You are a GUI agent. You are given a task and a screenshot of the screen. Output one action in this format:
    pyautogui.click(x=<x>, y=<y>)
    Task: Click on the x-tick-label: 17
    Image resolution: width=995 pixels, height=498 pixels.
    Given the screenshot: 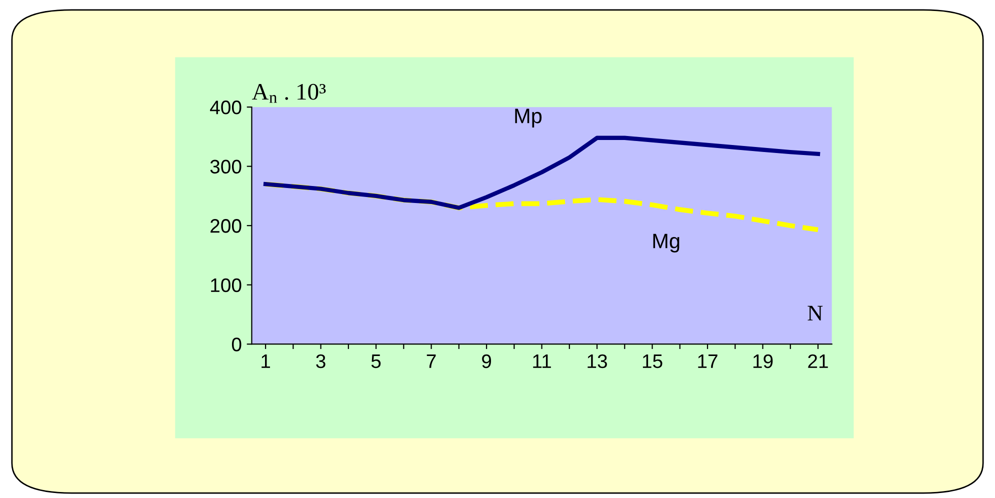 What is the action you would take?
    pyautogui.click(x=708, y=361)
    